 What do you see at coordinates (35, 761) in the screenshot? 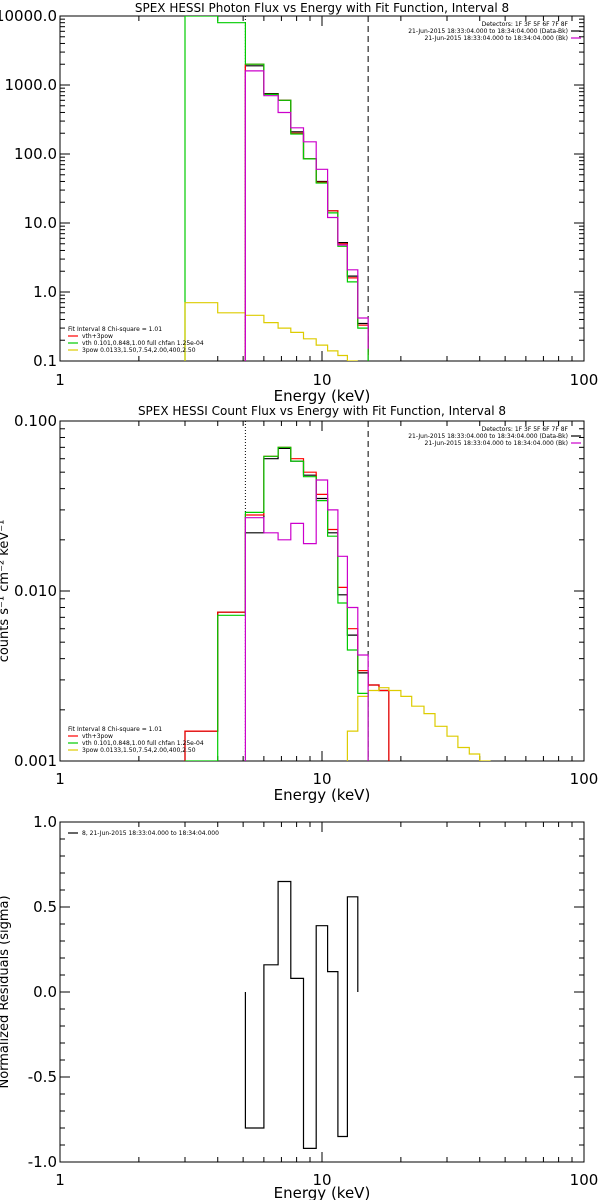
I see `y-tick-label: 0.001` at bounding box center [35, 761].